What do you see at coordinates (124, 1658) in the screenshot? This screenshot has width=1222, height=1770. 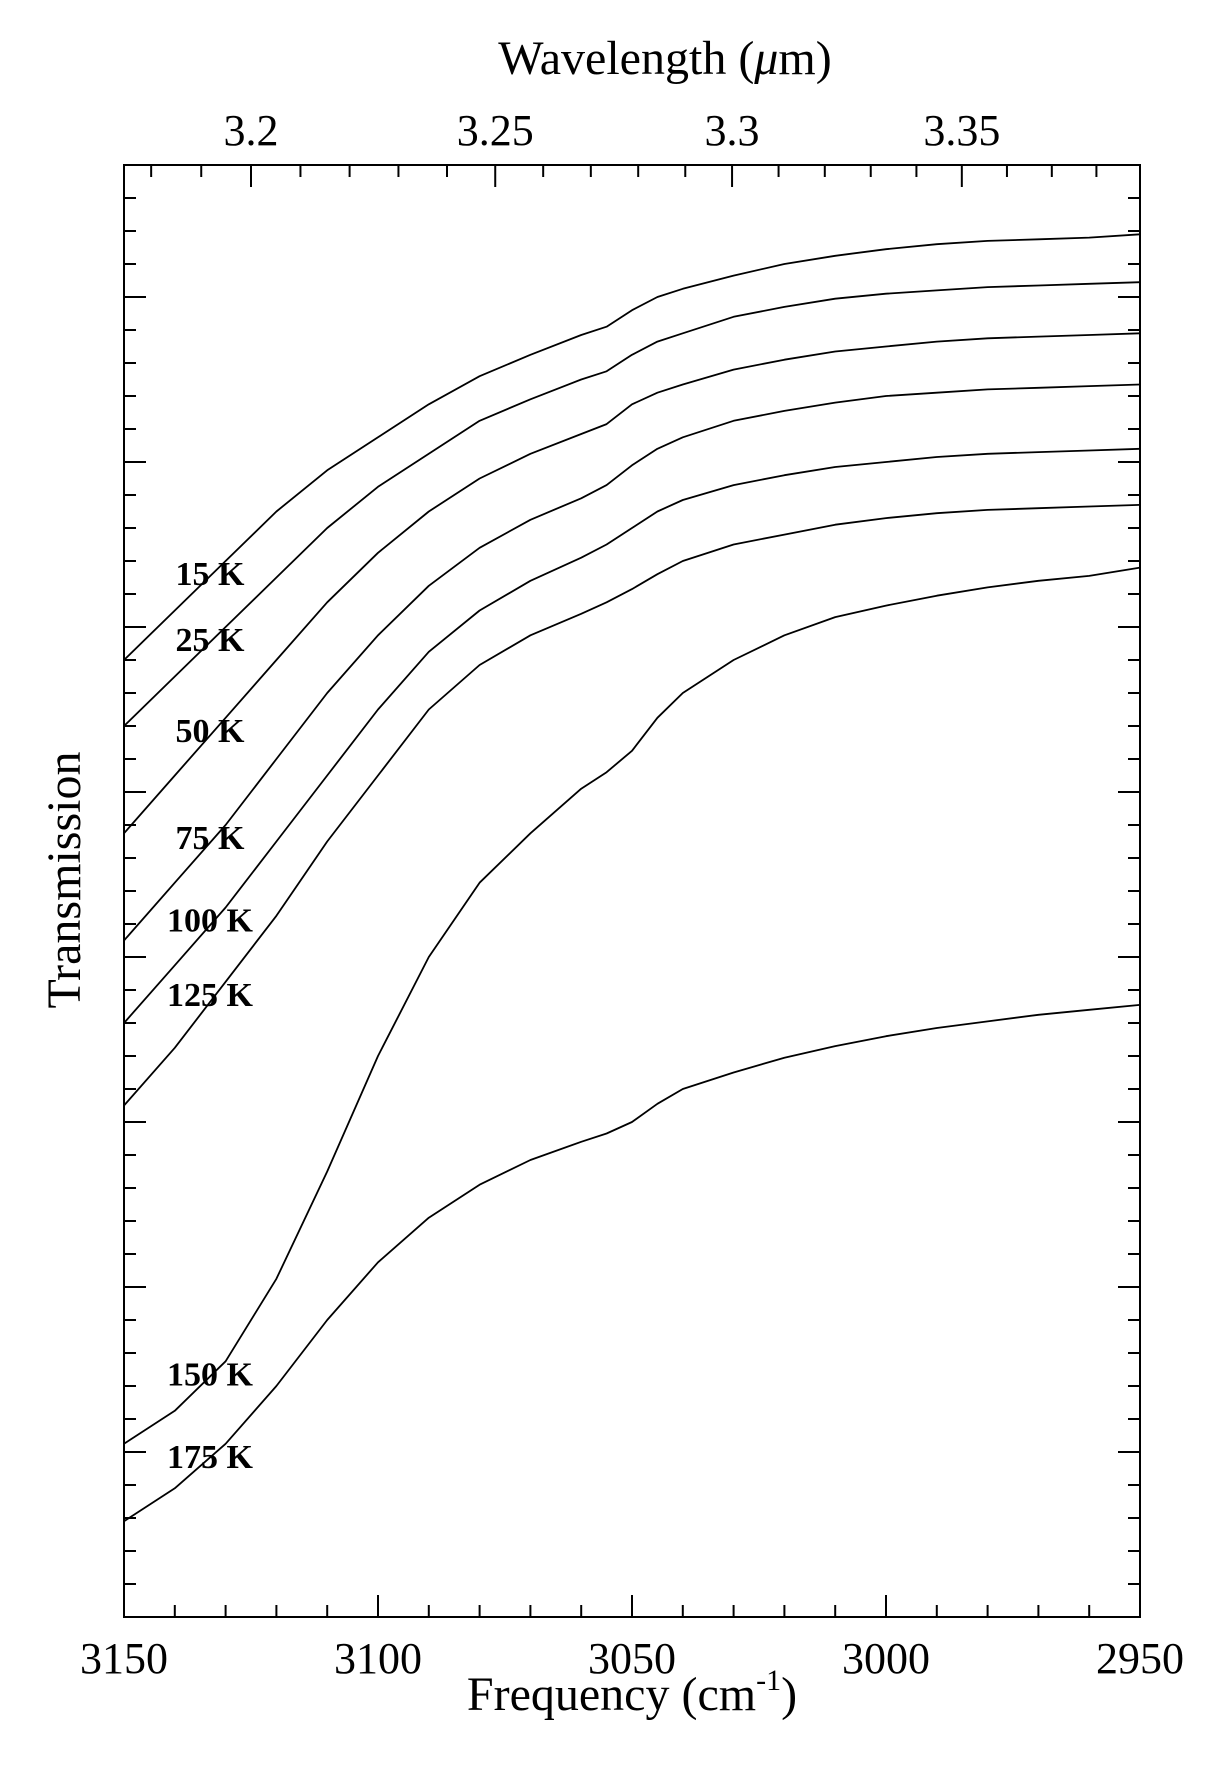 I see `x-tick-label: 3150` at bounding box center [124, 1658].